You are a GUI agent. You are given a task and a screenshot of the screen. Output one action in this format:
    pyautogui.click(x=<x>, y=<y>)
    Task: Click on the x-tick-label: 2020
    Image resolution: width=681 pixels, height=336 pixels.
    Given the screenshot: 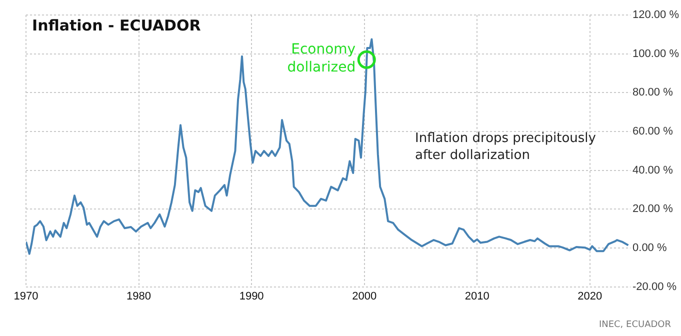 What is the action you would take?
    pyautogui.click(x=590, y=296)
    